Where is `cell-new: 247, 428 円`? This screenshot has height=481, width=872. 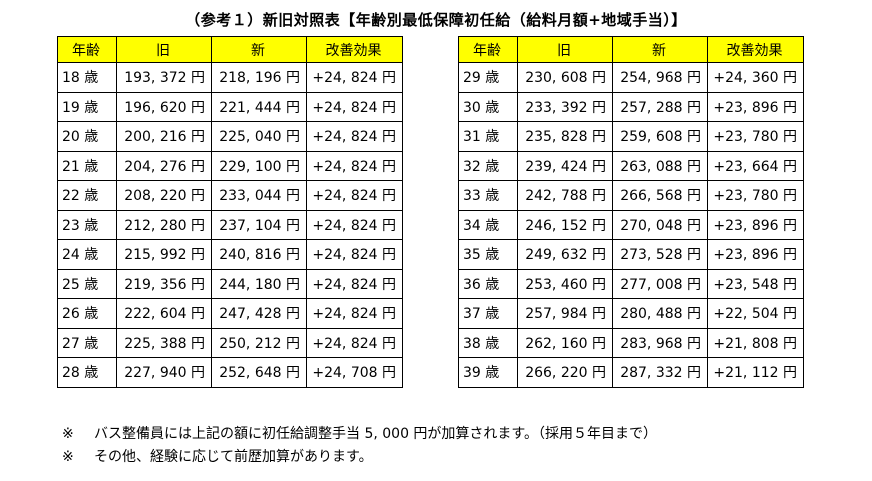 cell-new: 247, 428 円 is located at coordinates (259, 313).